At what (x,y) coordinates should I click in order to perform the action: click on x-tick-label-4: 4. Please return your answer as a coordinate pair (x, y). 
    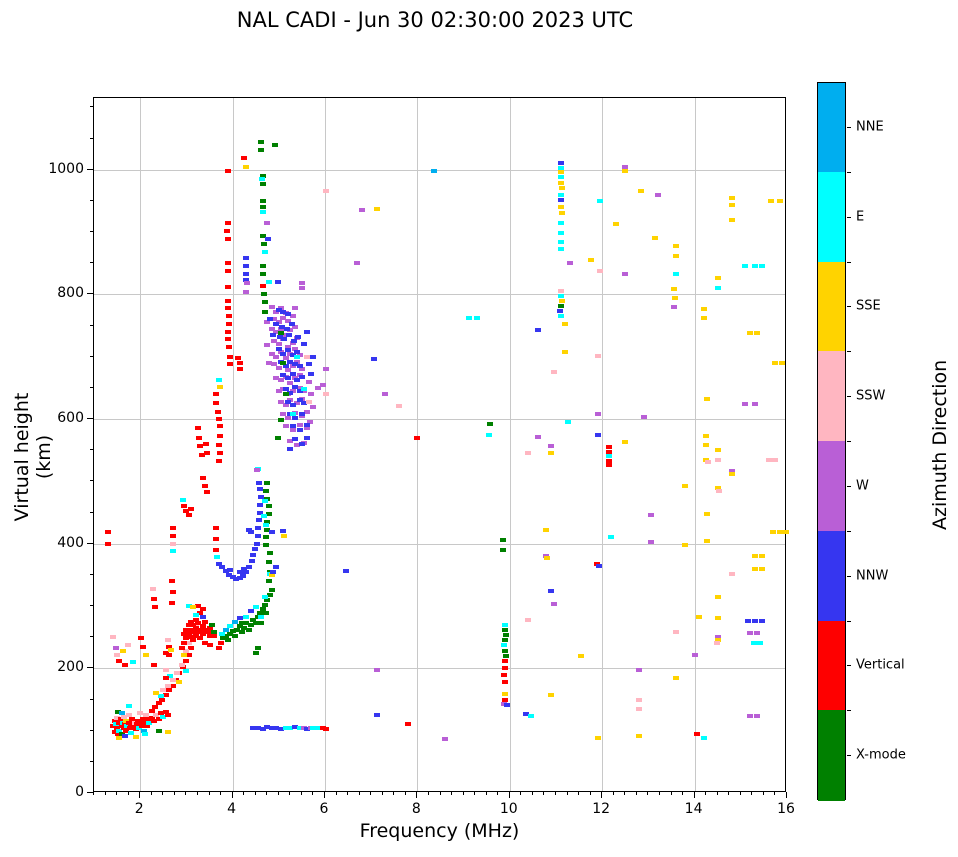
    Looking at the image, I should click on (232, 809).